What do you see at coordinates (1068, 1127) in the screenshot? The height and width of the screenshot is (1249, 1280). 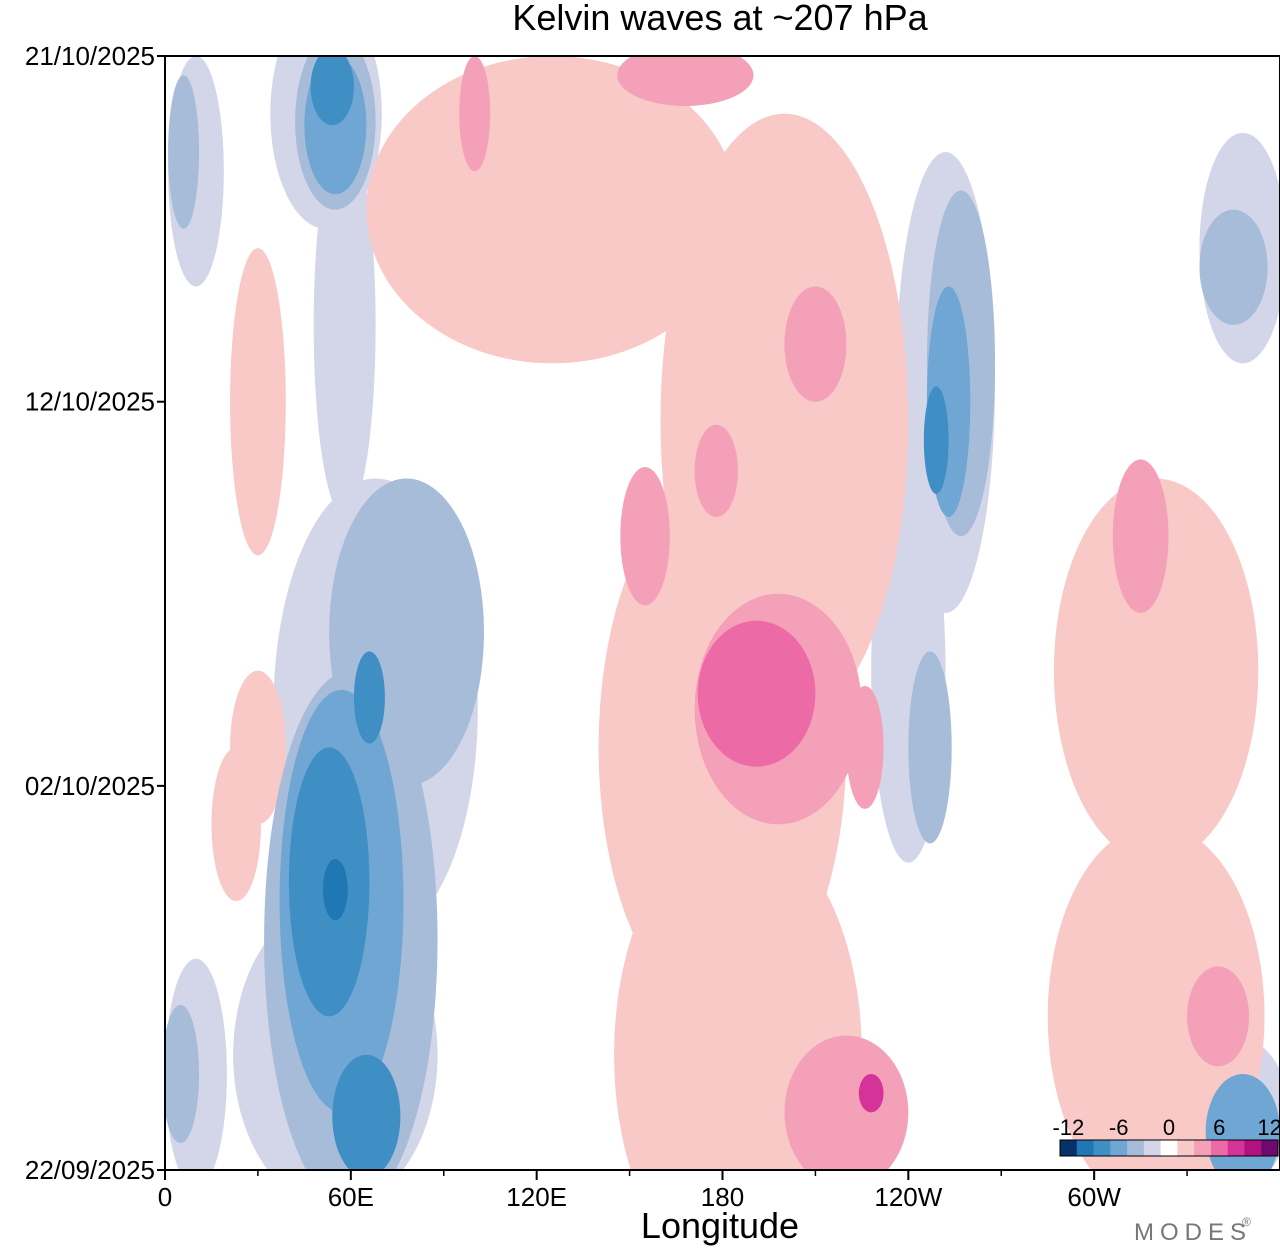 I see `colorbar-label: -12` at bounding box center [1068, 1127].